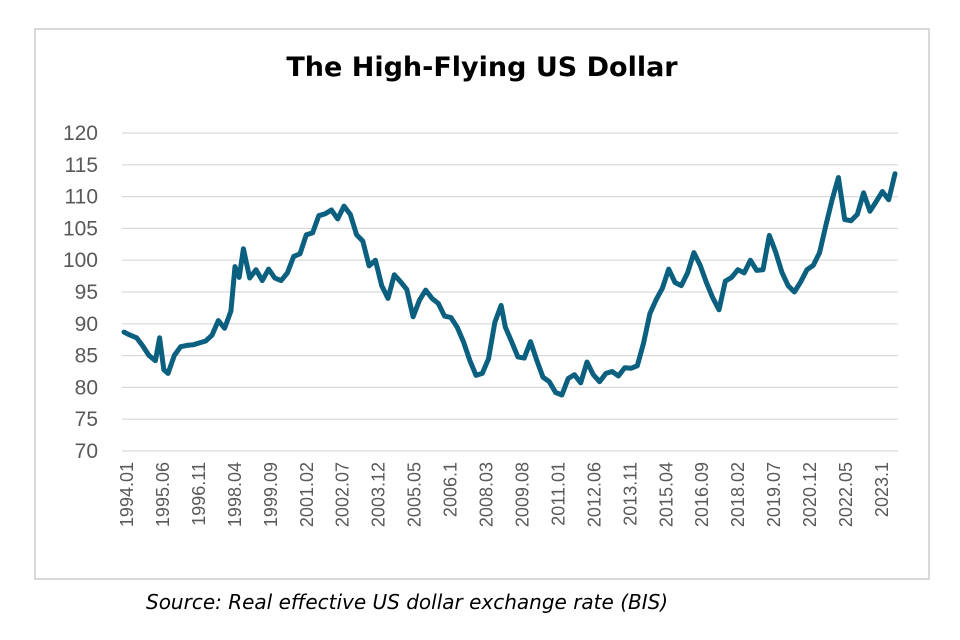 The width and height of the screenshot is (960, 640). I want to click on x-tick-label: 1994.01, so click(127, 494).